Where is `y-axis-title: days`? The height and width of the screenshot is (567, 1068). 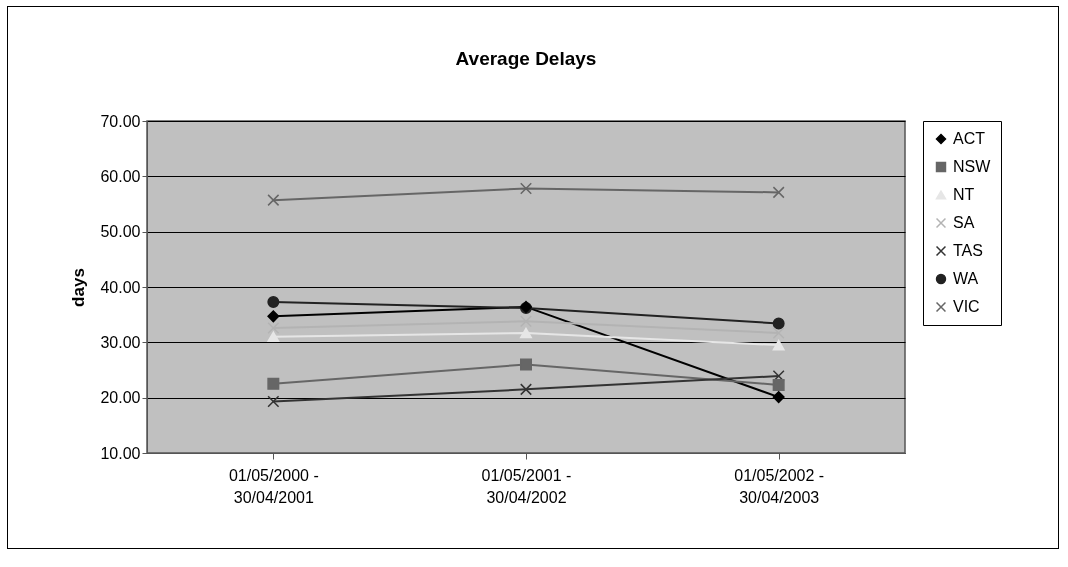 y-axis-title: days is located at coordinates (79, 287).